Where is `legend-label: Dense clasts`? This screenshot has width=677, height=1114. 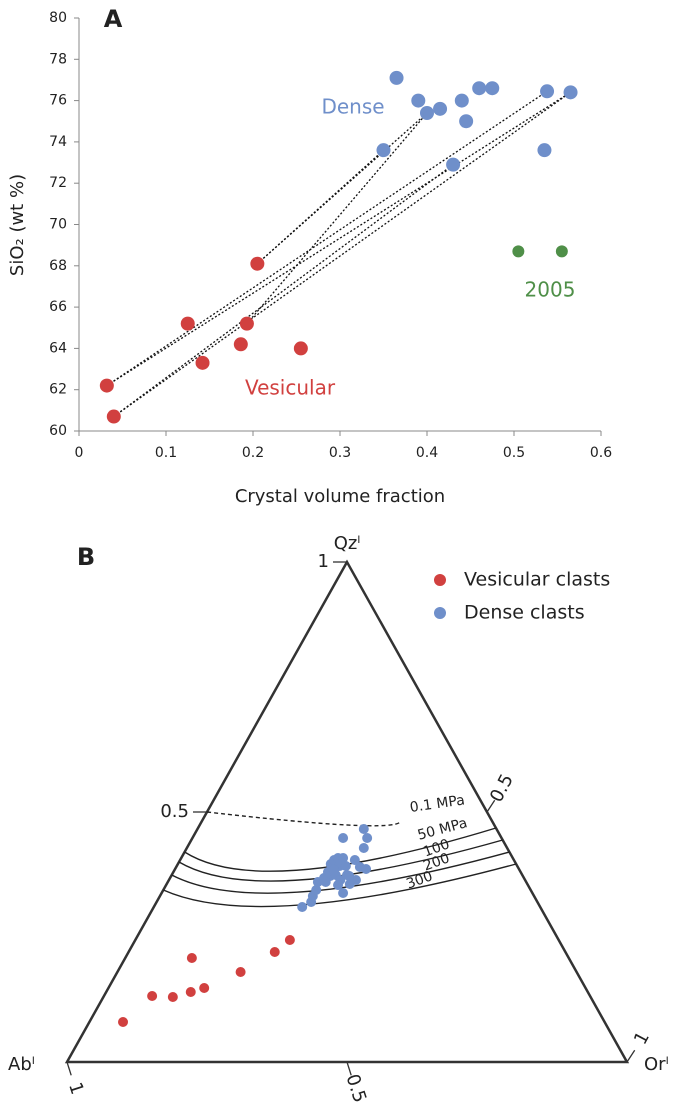
legend-label: Dense clasts is located at coordinates (524, 613).